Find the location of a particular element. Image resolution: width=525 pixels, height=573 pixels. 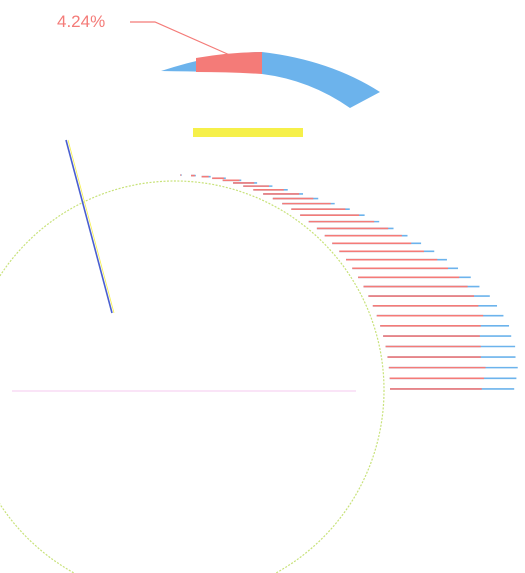

yellow-spoke is located at coordinates (91, 226).